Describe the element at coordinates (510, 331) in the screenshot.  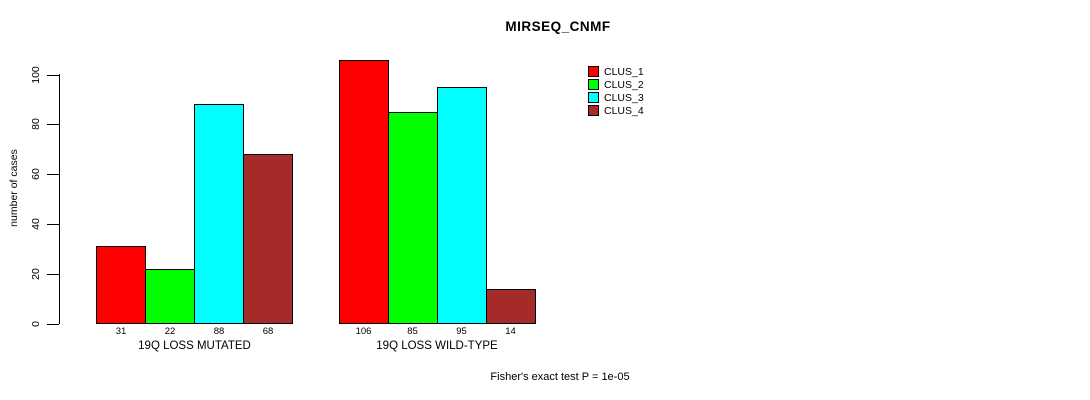
I see `bar-value-label: 14` at that location.